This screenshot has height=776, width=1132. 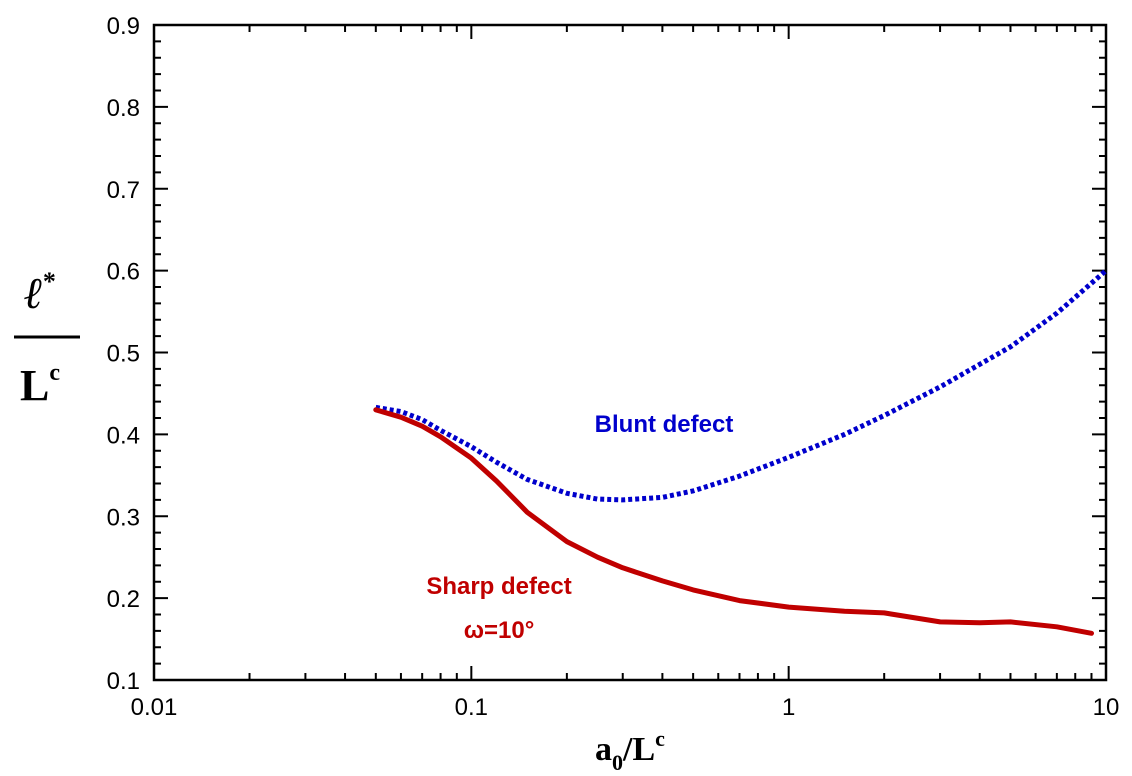 What do you see at coordinates (33, 293) in the screenshot?
I see `y-axis-label-numerator: ℓ` at bounding box center [33, 293].